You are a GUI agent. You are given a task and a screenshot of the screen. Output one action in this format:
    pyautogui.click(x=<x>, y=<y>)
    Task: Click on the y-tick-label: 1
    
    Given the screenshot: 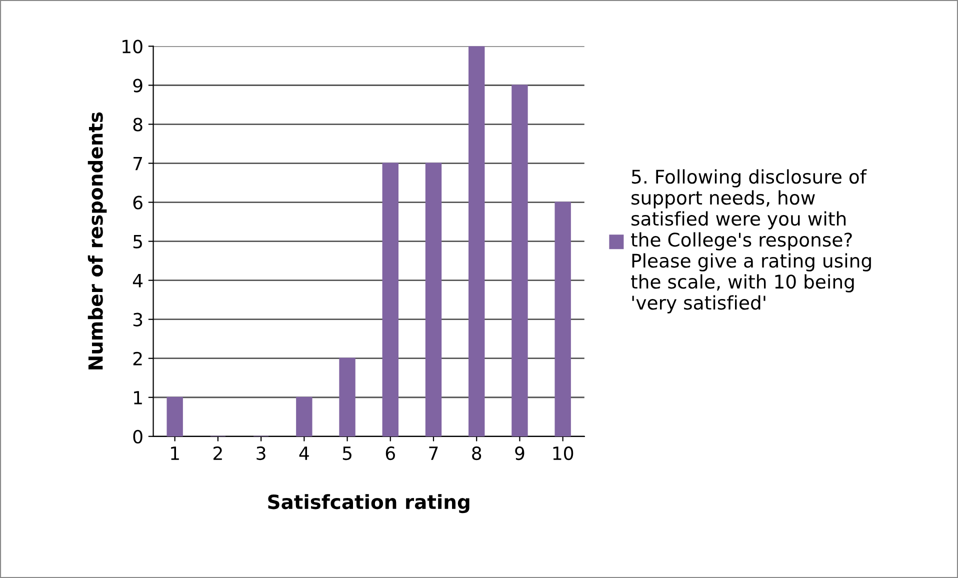 What is the action you would take?
    pyautogui.click(x=138, y=397)
    